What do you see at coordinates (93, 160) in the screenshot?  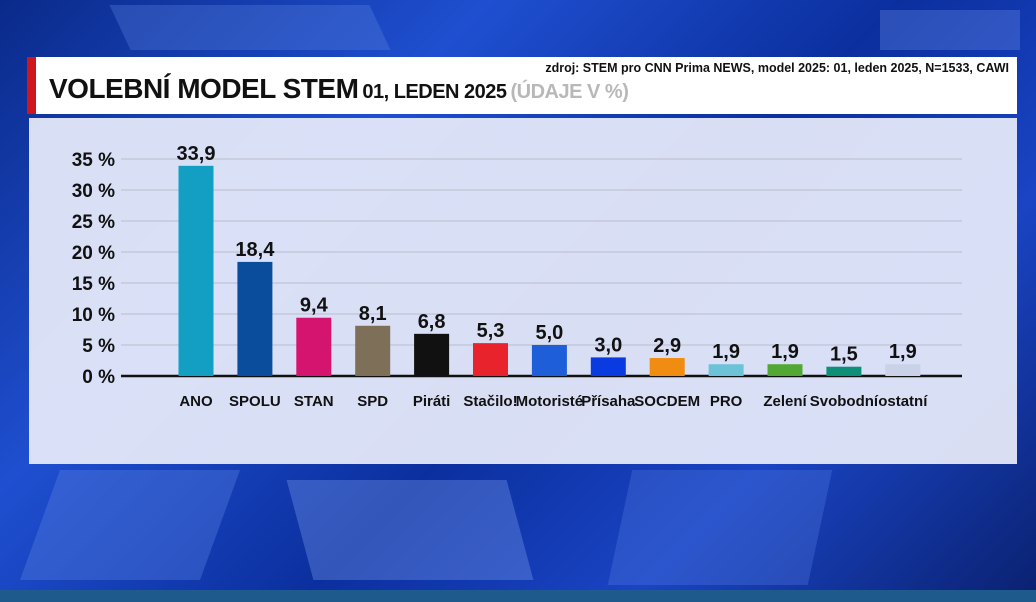 I see `y-tick-label: 35 %` at bounding box center [93, 160].